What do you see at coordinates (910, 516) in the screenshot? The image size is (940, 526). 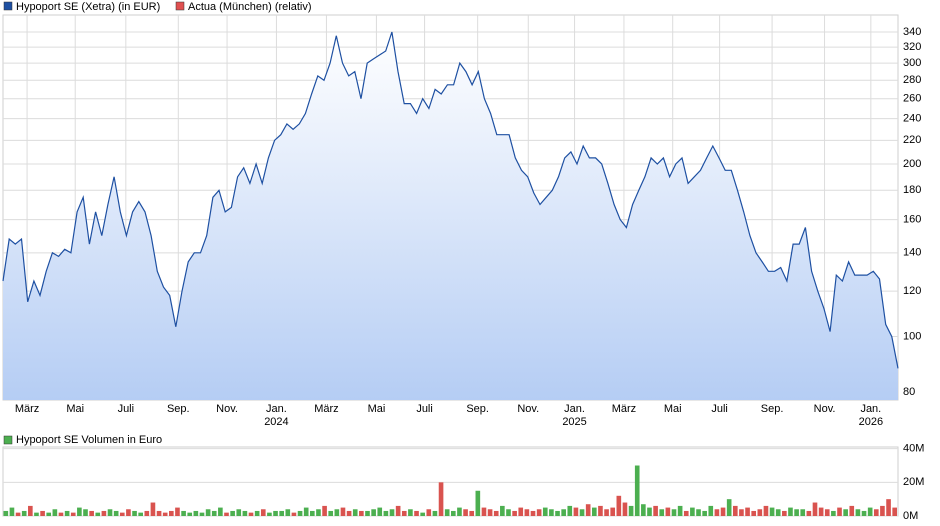 I see `y-tick-label: 0M` at bounding box center [910, 516].